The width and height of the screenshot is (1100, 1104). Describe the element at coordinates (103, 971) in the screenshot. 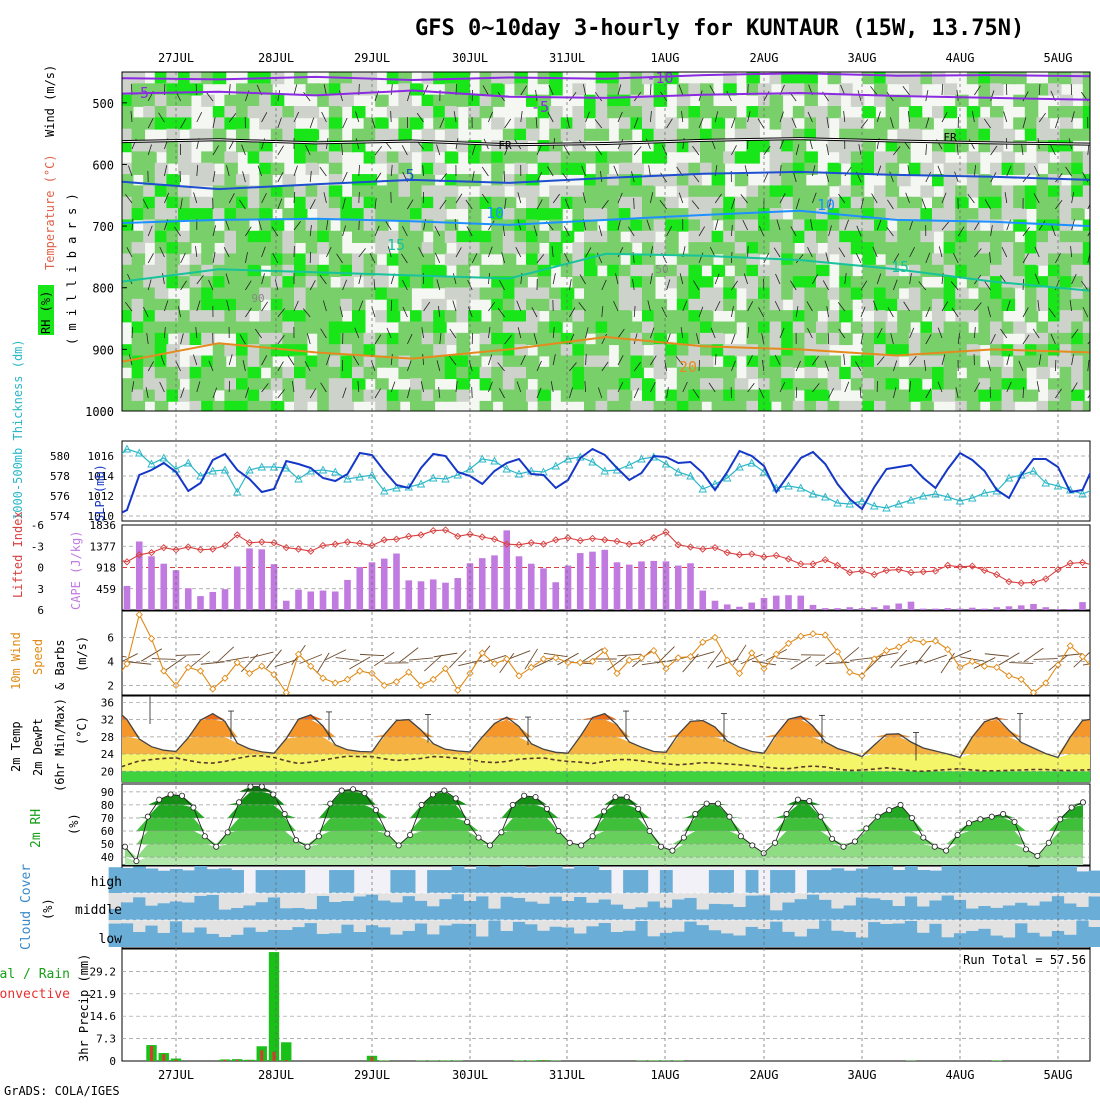

I see `precip-tick: 29.2` at that location.